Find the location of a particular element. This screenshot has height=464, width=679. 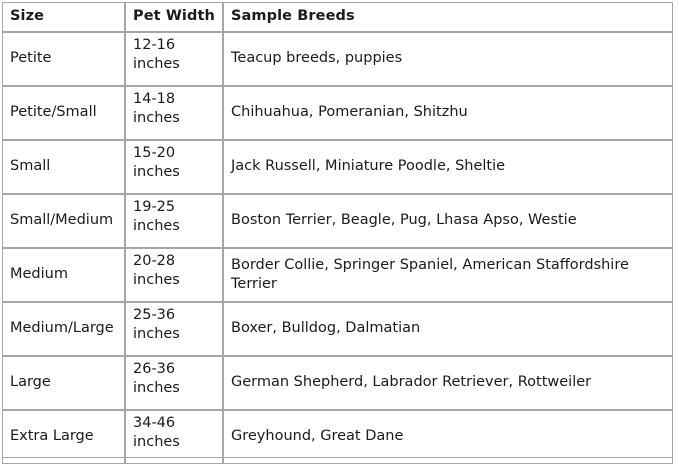

pet-width-range: 25-36 is located at coordinates (154, 315).